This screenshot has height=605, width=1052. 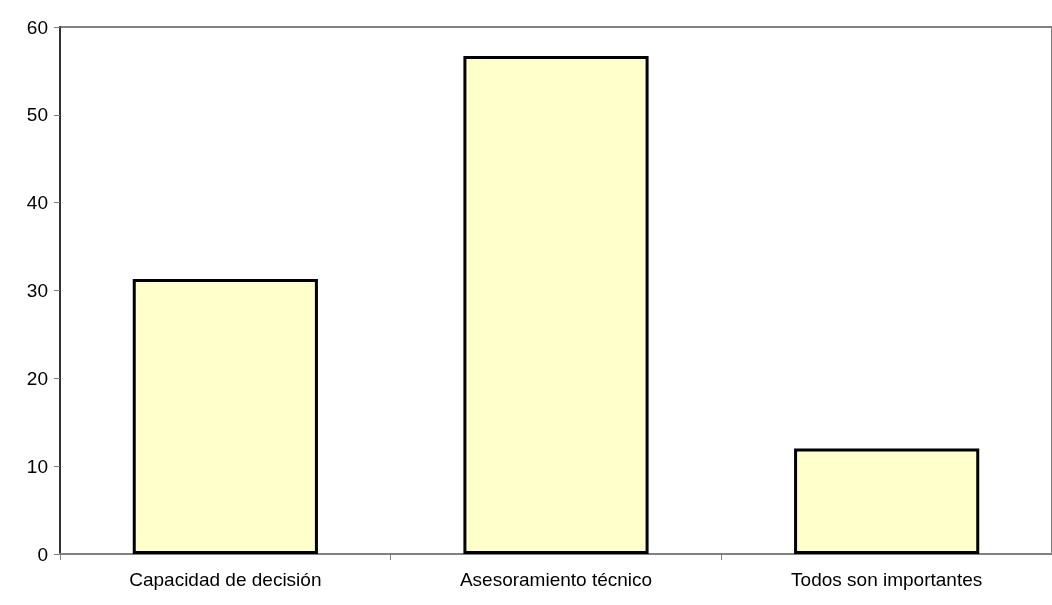 What do you see at coordinates (37, 115) in the screenshot?
I see `y-tick-label: 50` at bounding box center [37, 115].